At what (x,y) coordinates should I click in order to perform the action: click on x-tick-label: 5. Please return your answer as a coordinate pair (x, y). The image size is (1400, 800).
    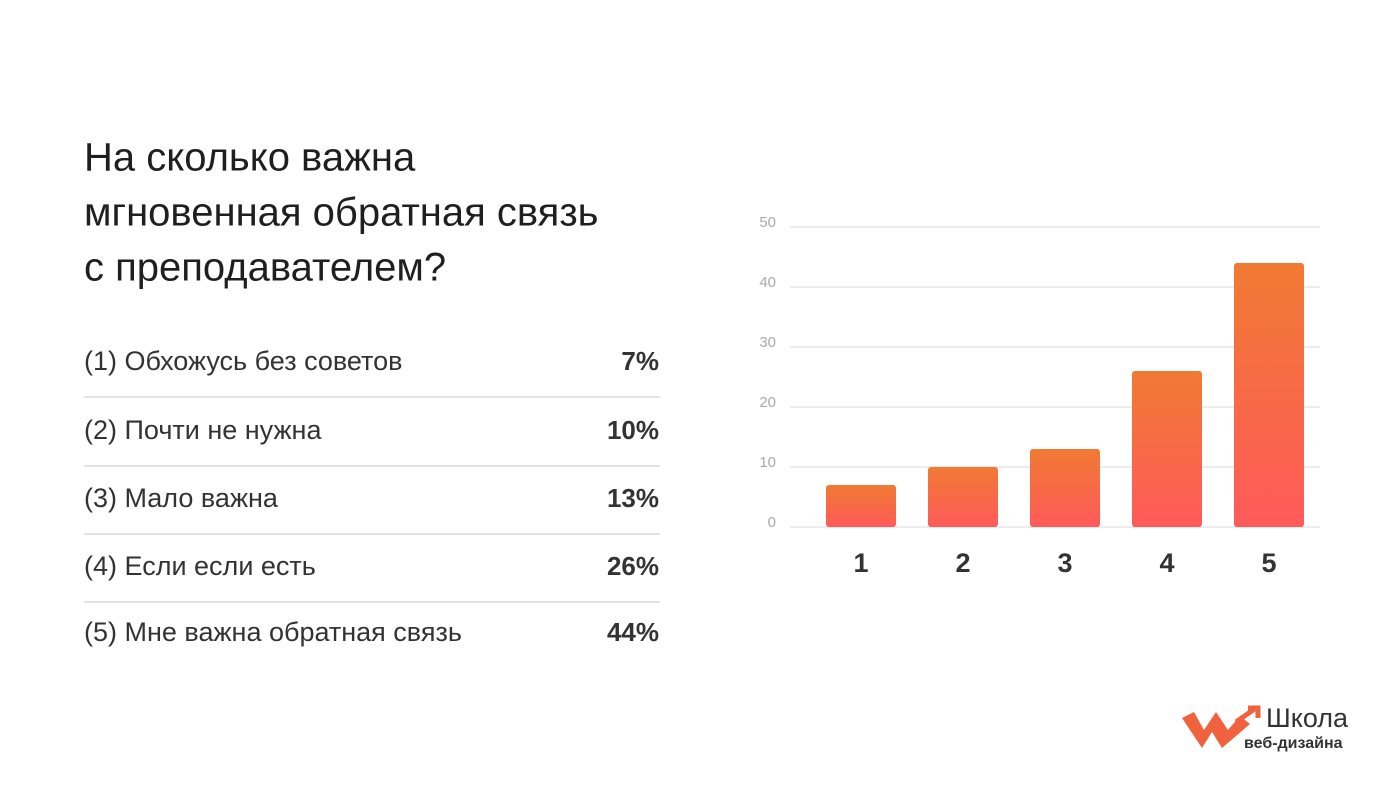
    Looking at the image, I should click on (1268, 563).